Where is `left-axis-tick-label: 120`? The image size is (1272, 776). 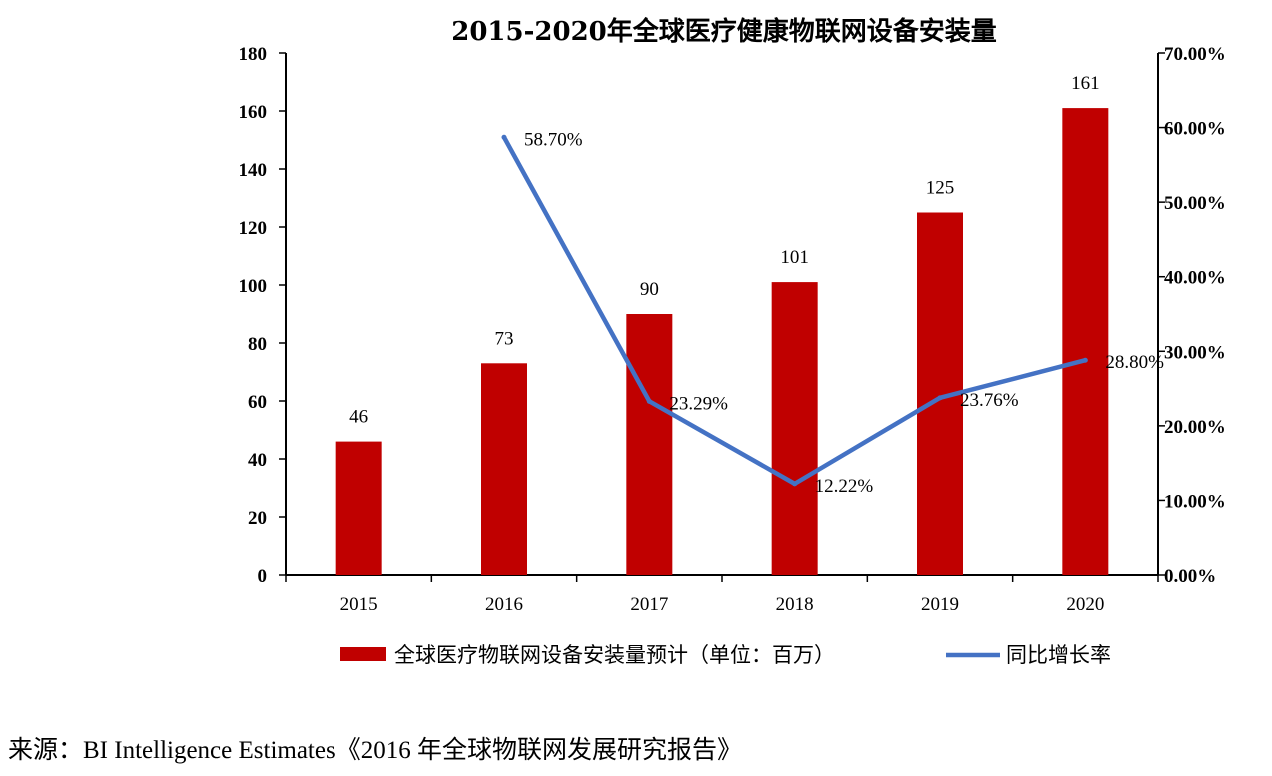
left-axis-tick-label: 120 is located at coordinates (253, 228).